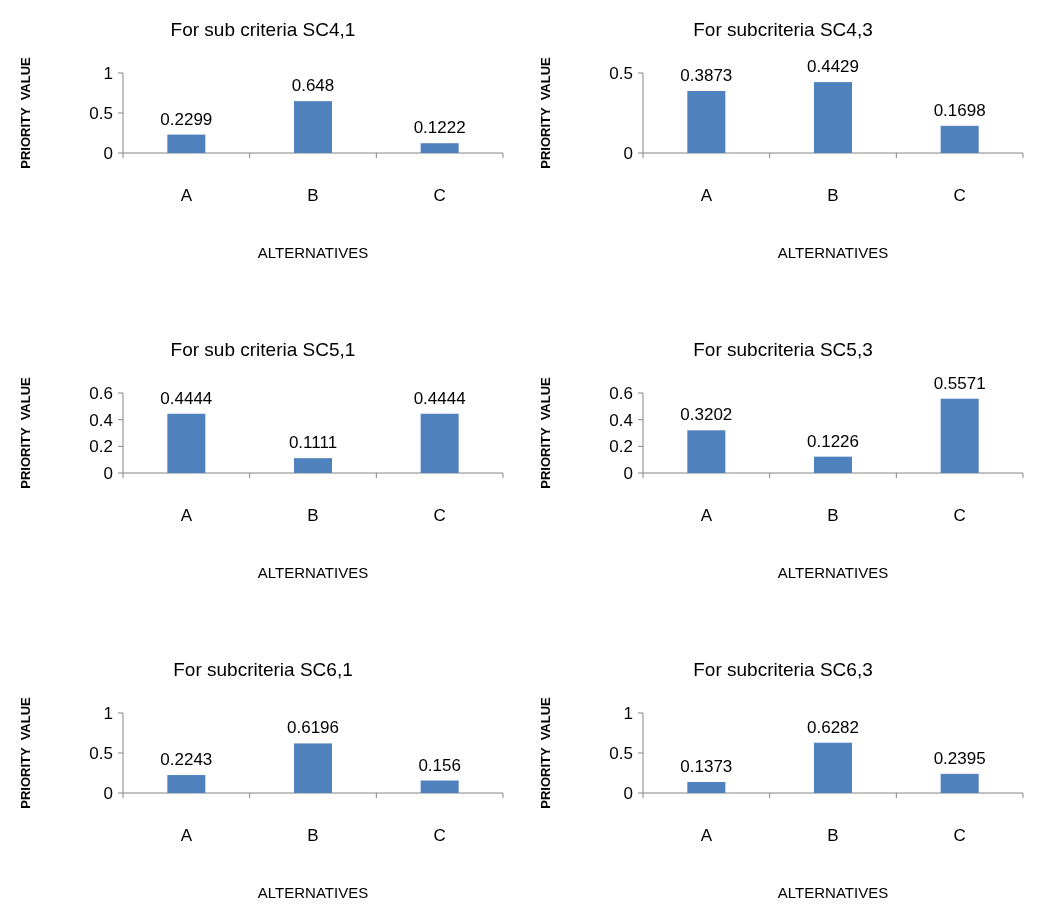 This screenshot has width=1037, height=911. I want to click on data-label: 0.1698, so click(959, 110).